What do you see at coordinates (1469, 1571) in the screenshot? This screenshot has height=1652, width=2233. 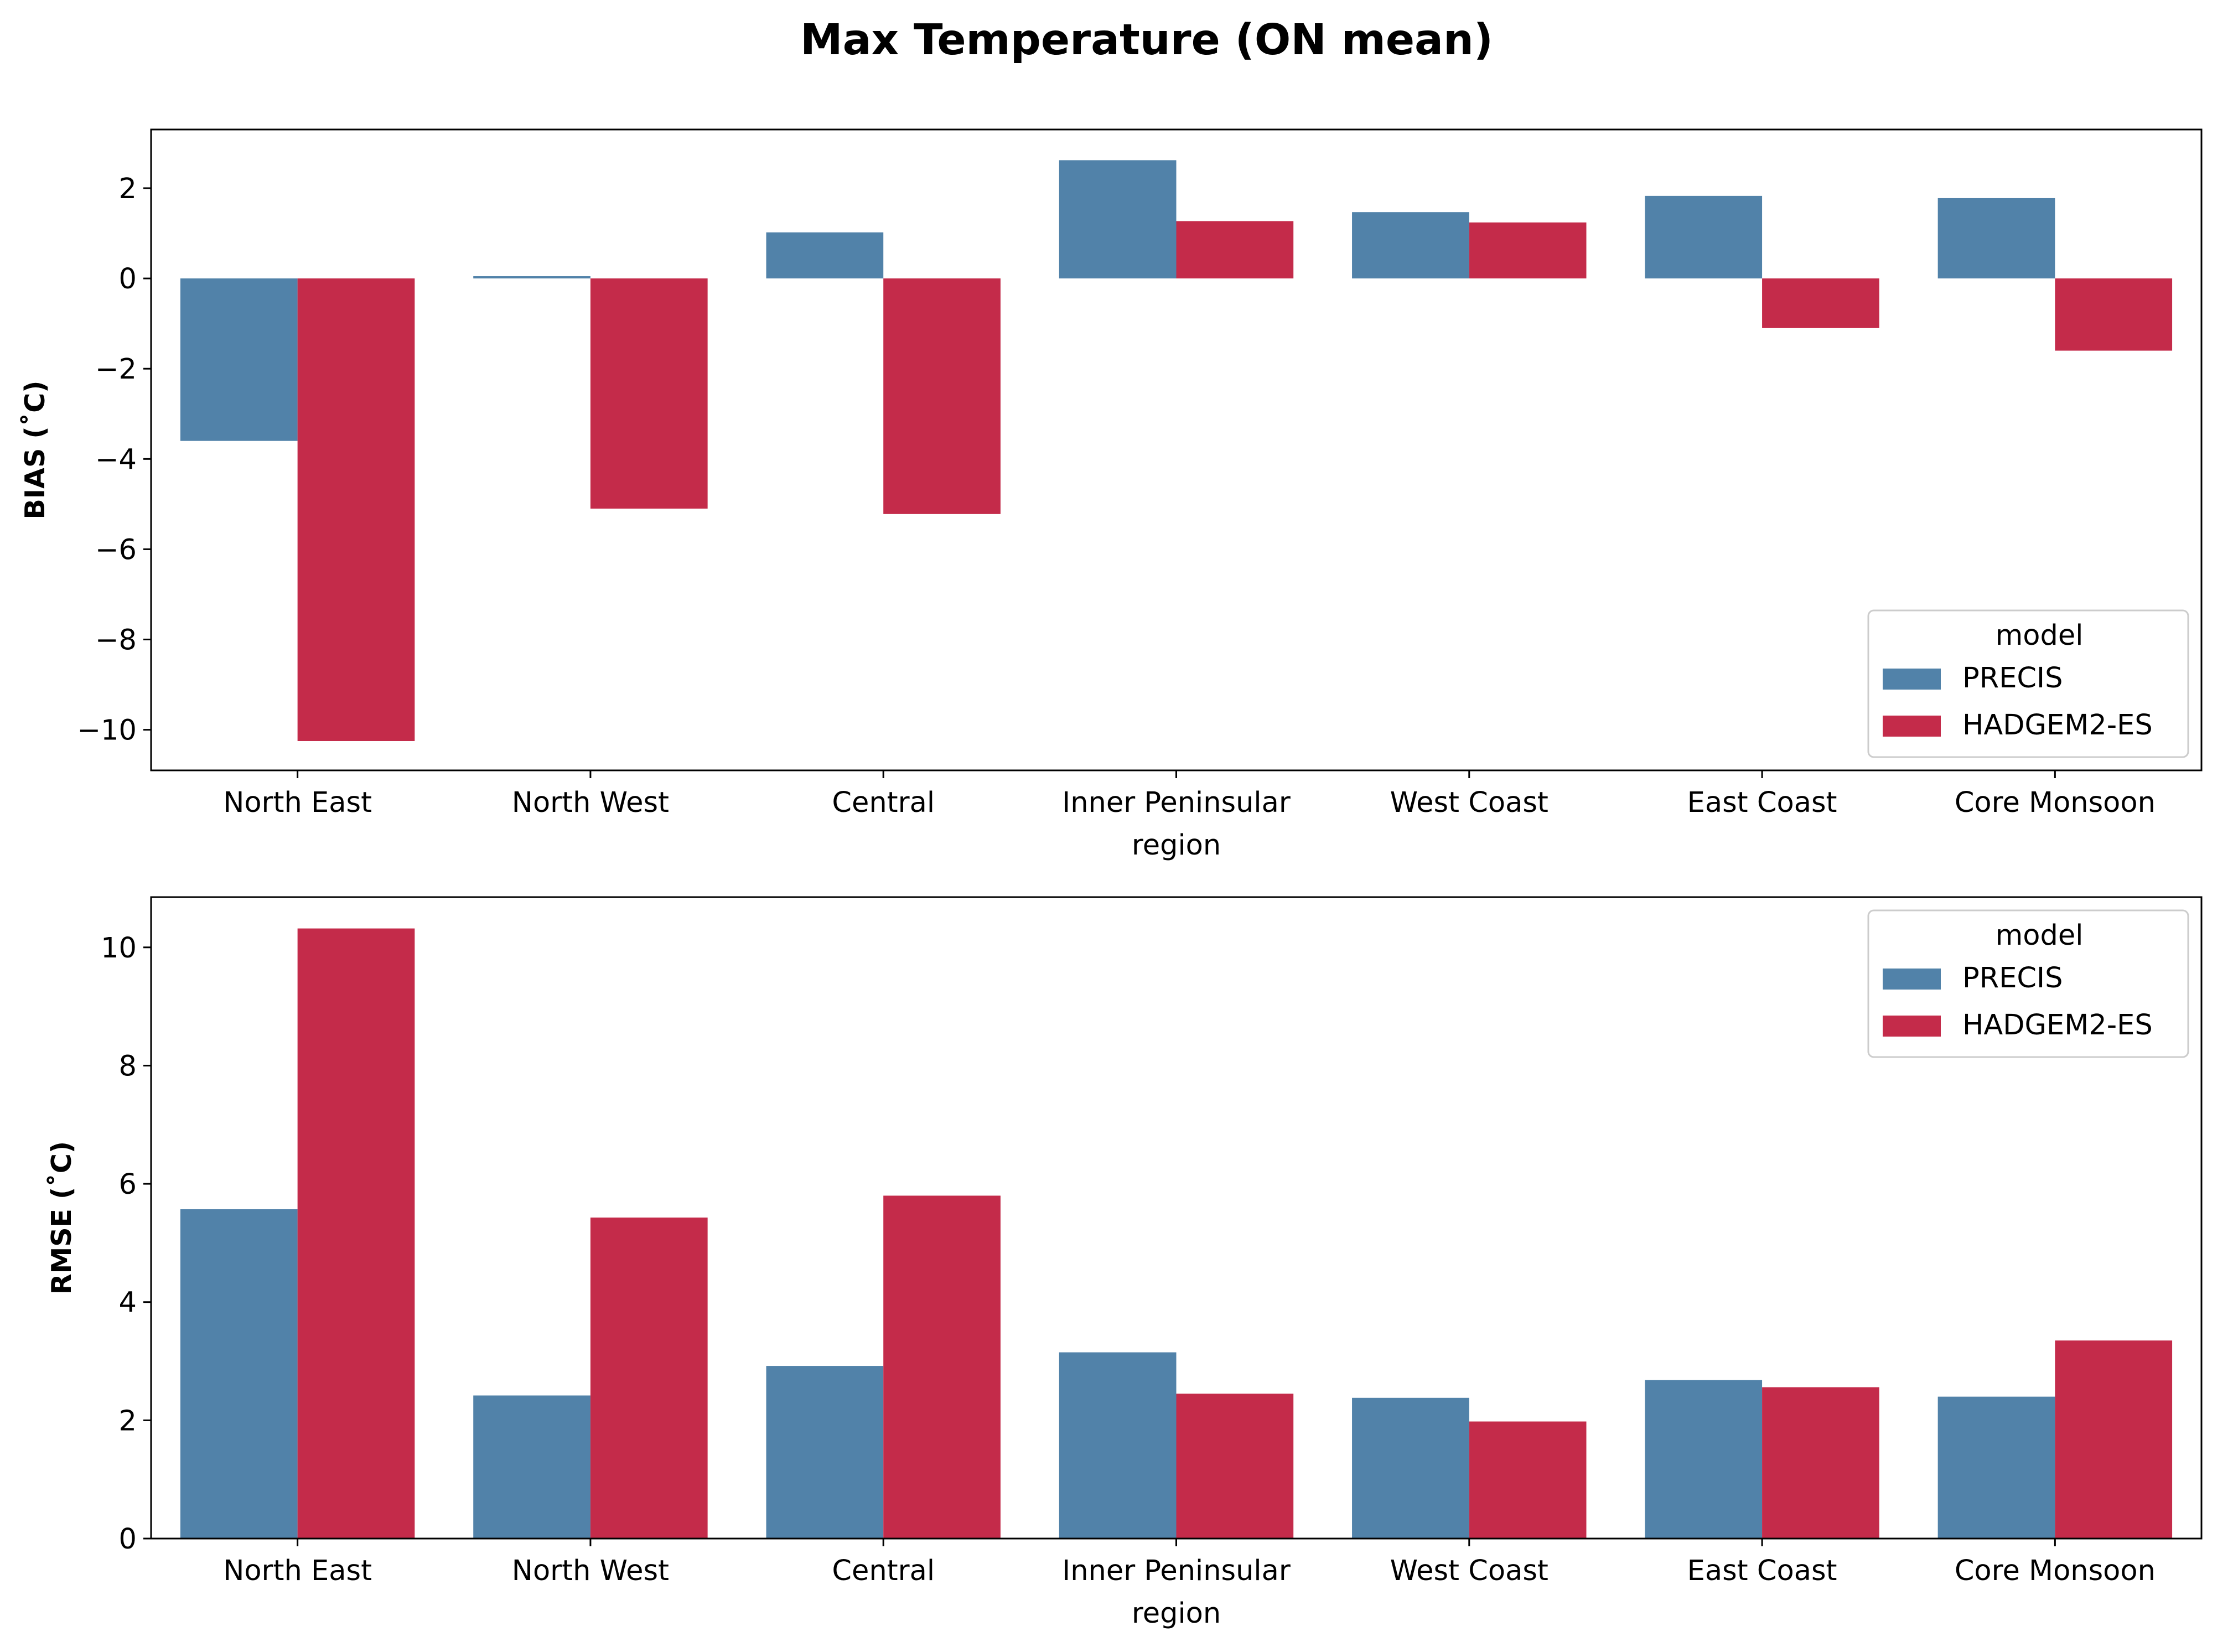 I see `rmse-x-tick-label: West Coast` at bounding box center [1469, 1571].